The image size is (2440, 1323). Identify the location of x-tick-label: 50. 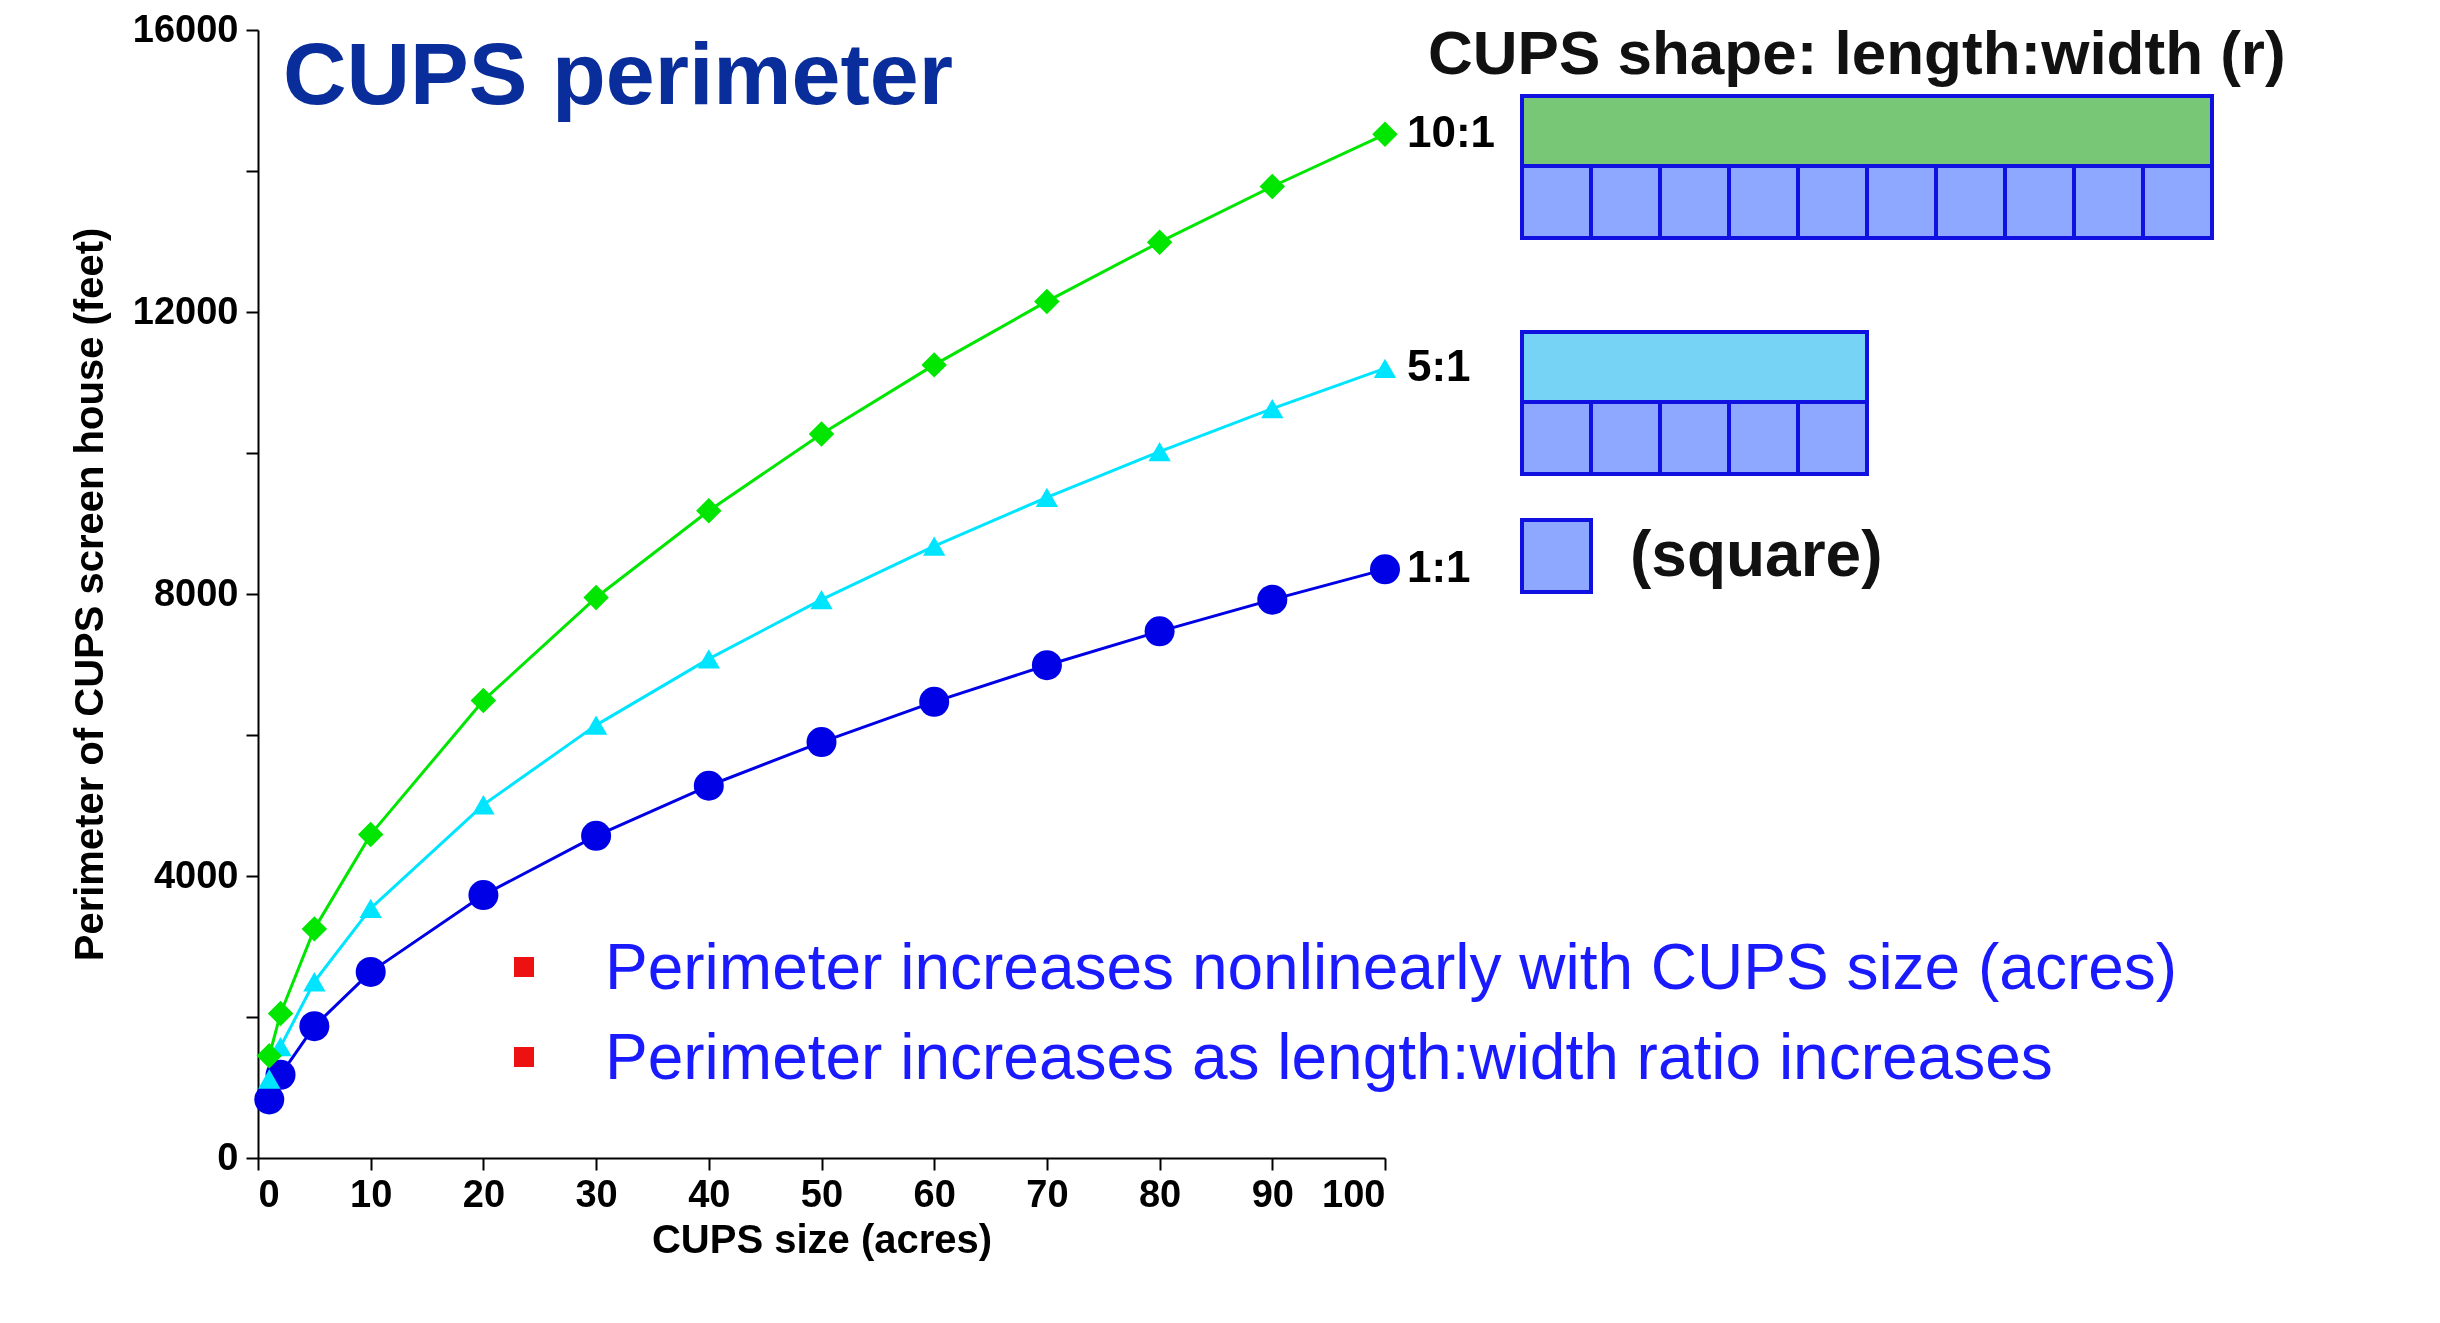
(822, 1193).